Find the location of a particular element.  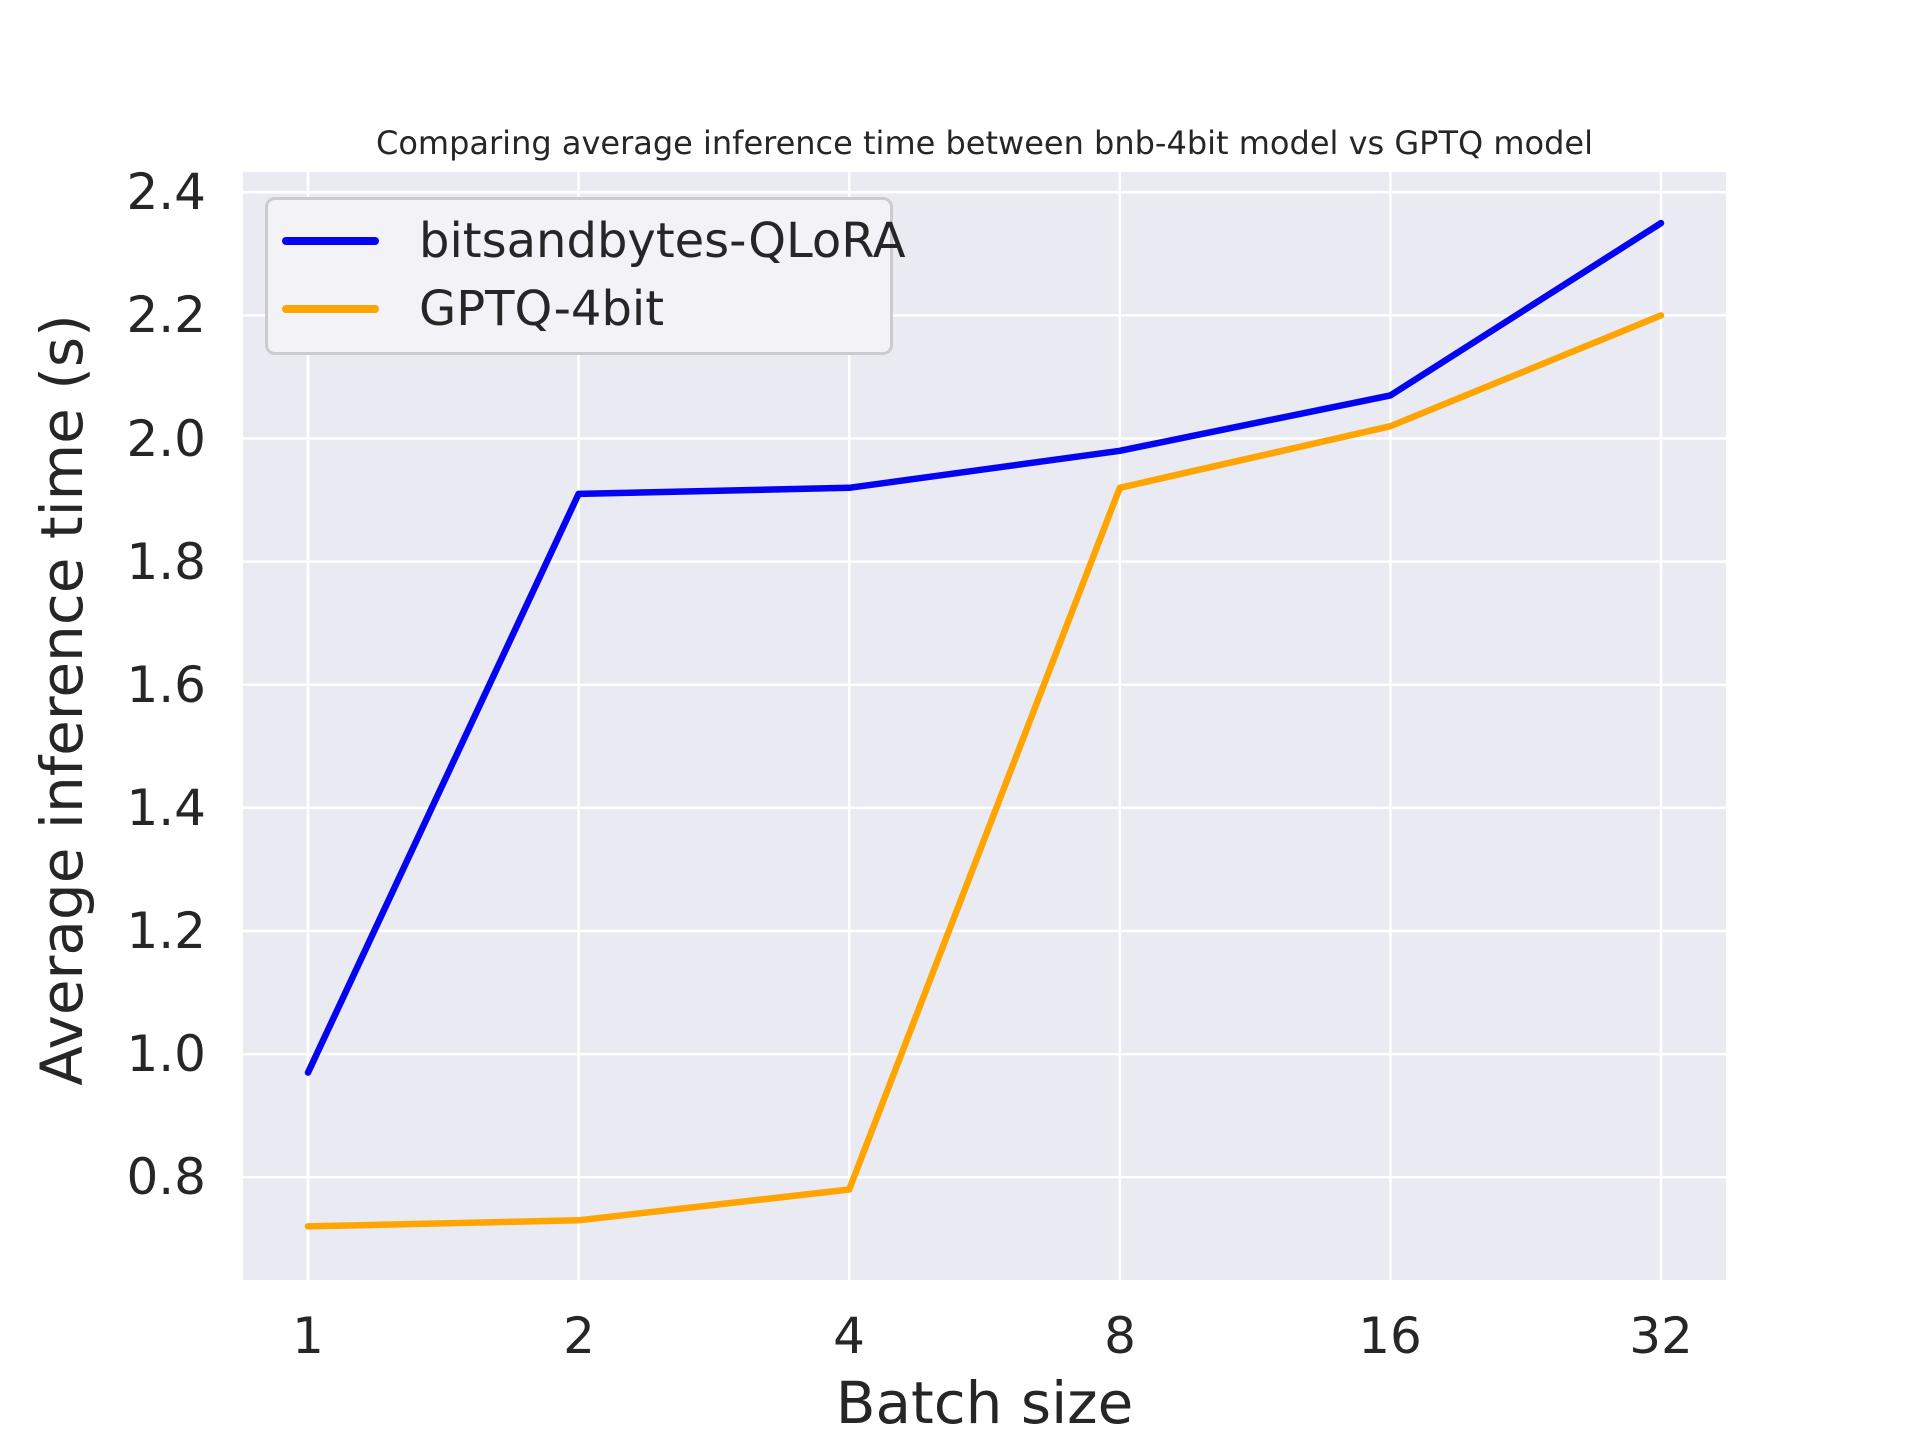

legend-item: GPTQ-4bit is located at coordinates (579, 309).